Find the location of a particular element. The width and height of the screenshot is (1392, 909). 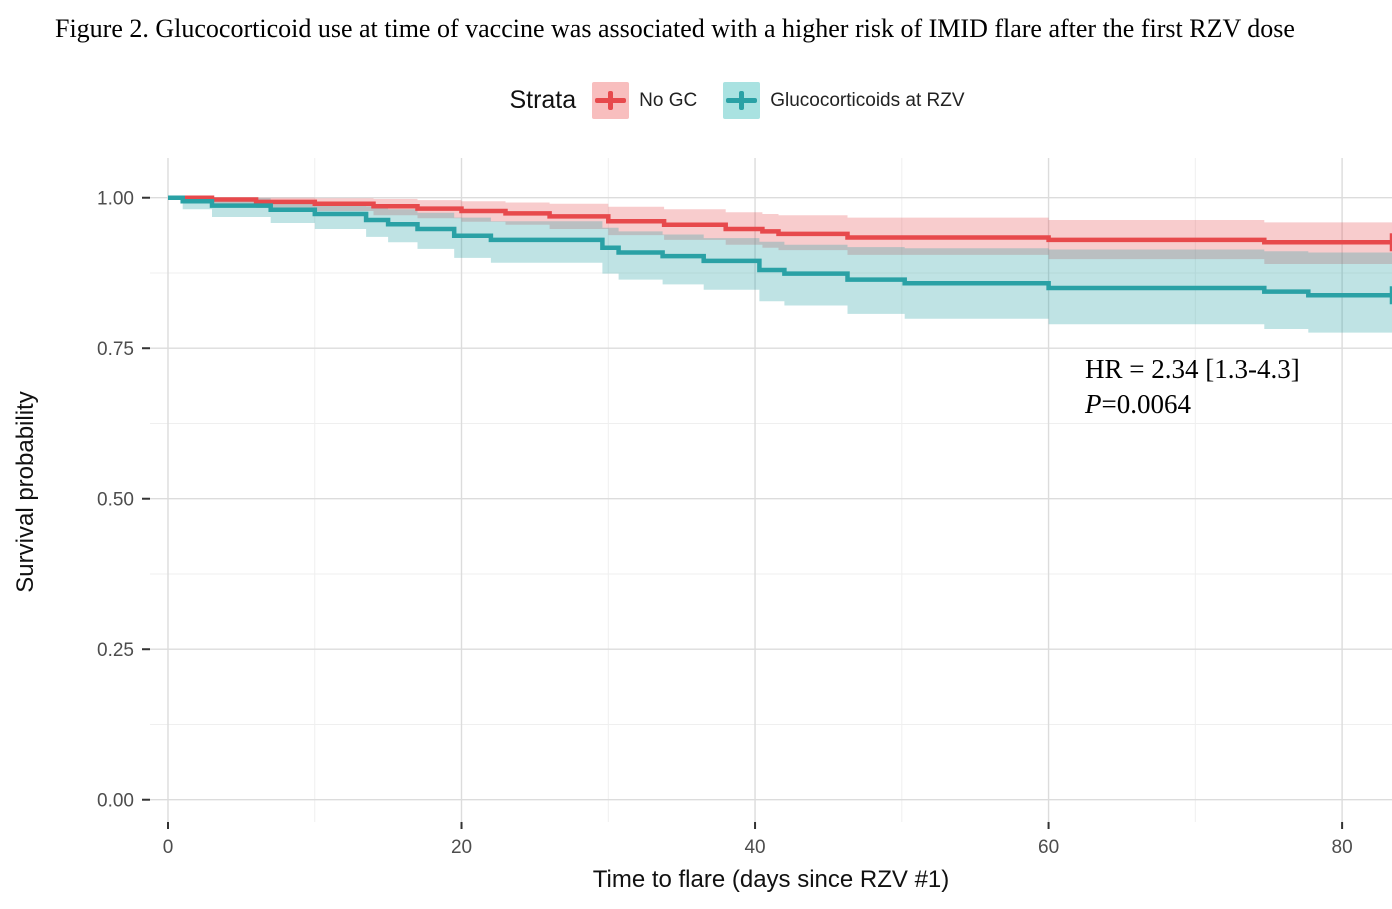

legend: Strata No GC Glucocorticoids at RZV is located at coordinates (696, 100).